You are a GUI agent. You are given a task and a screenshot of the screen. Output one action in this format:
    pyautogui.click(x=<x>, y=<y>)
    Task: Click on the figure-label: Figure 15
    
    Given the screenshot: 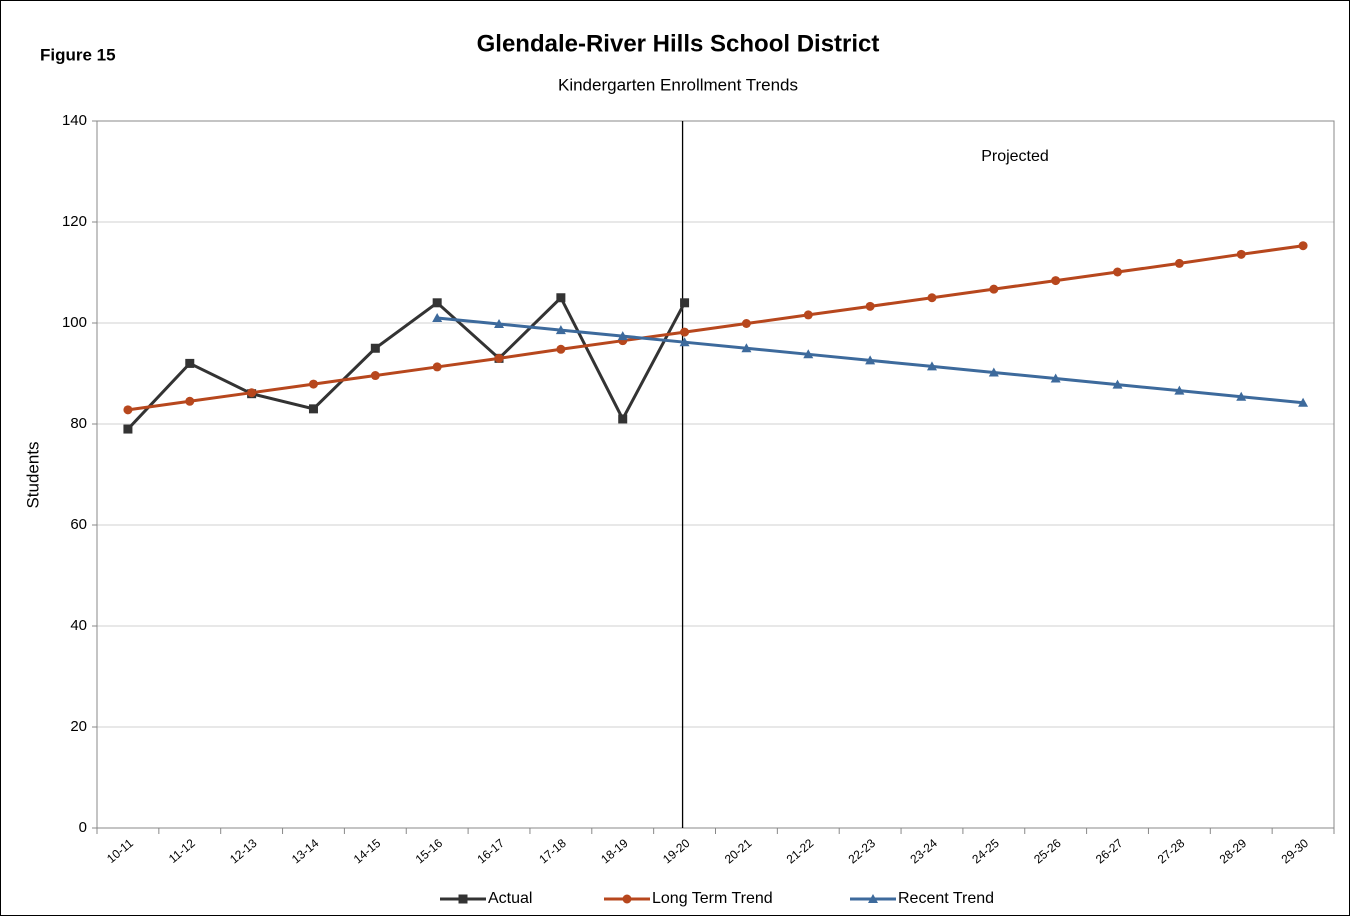 What is the action you would take?
    pyautogui.click(x=78, y=54)
    